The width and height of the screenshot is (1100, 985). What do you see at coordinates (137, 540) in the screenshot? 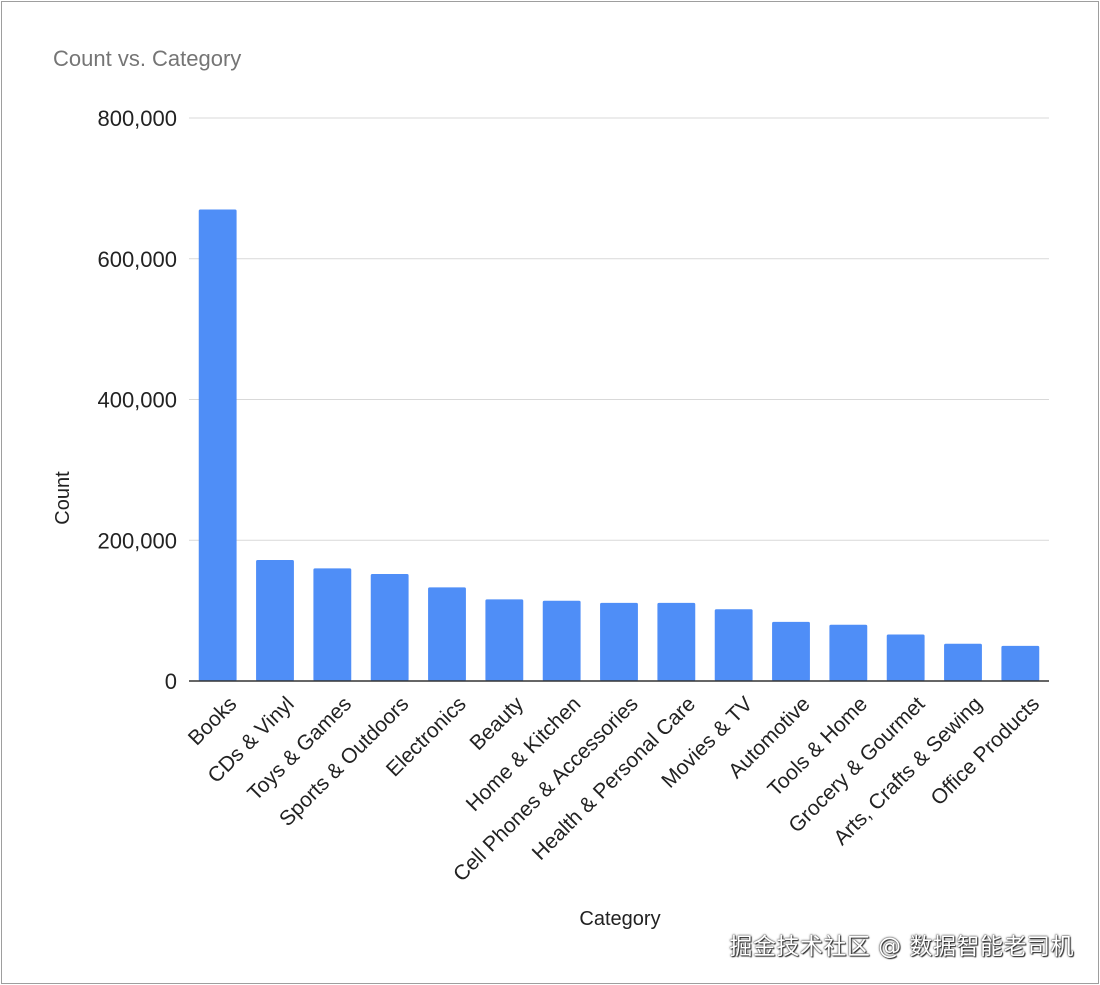
I see `y-tick-label: 200,000` at bounding box center [137, 540].